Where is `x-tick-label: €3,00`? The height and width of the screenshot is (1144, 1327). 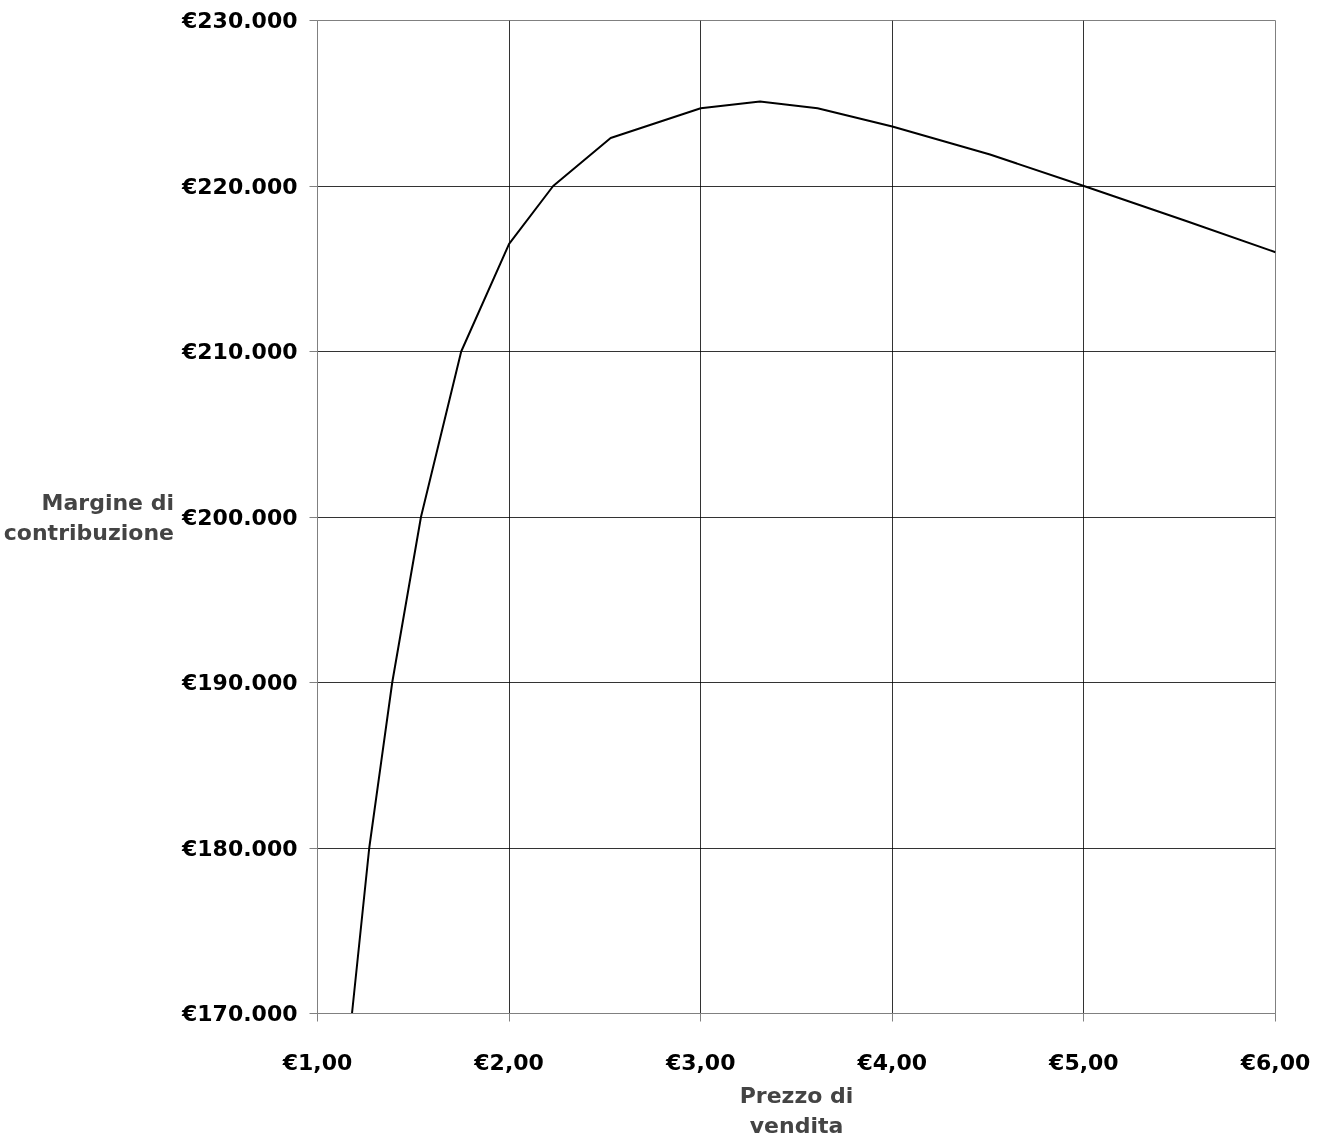
x-tick-label: €3,00 is located at coordinates (700, 1062).